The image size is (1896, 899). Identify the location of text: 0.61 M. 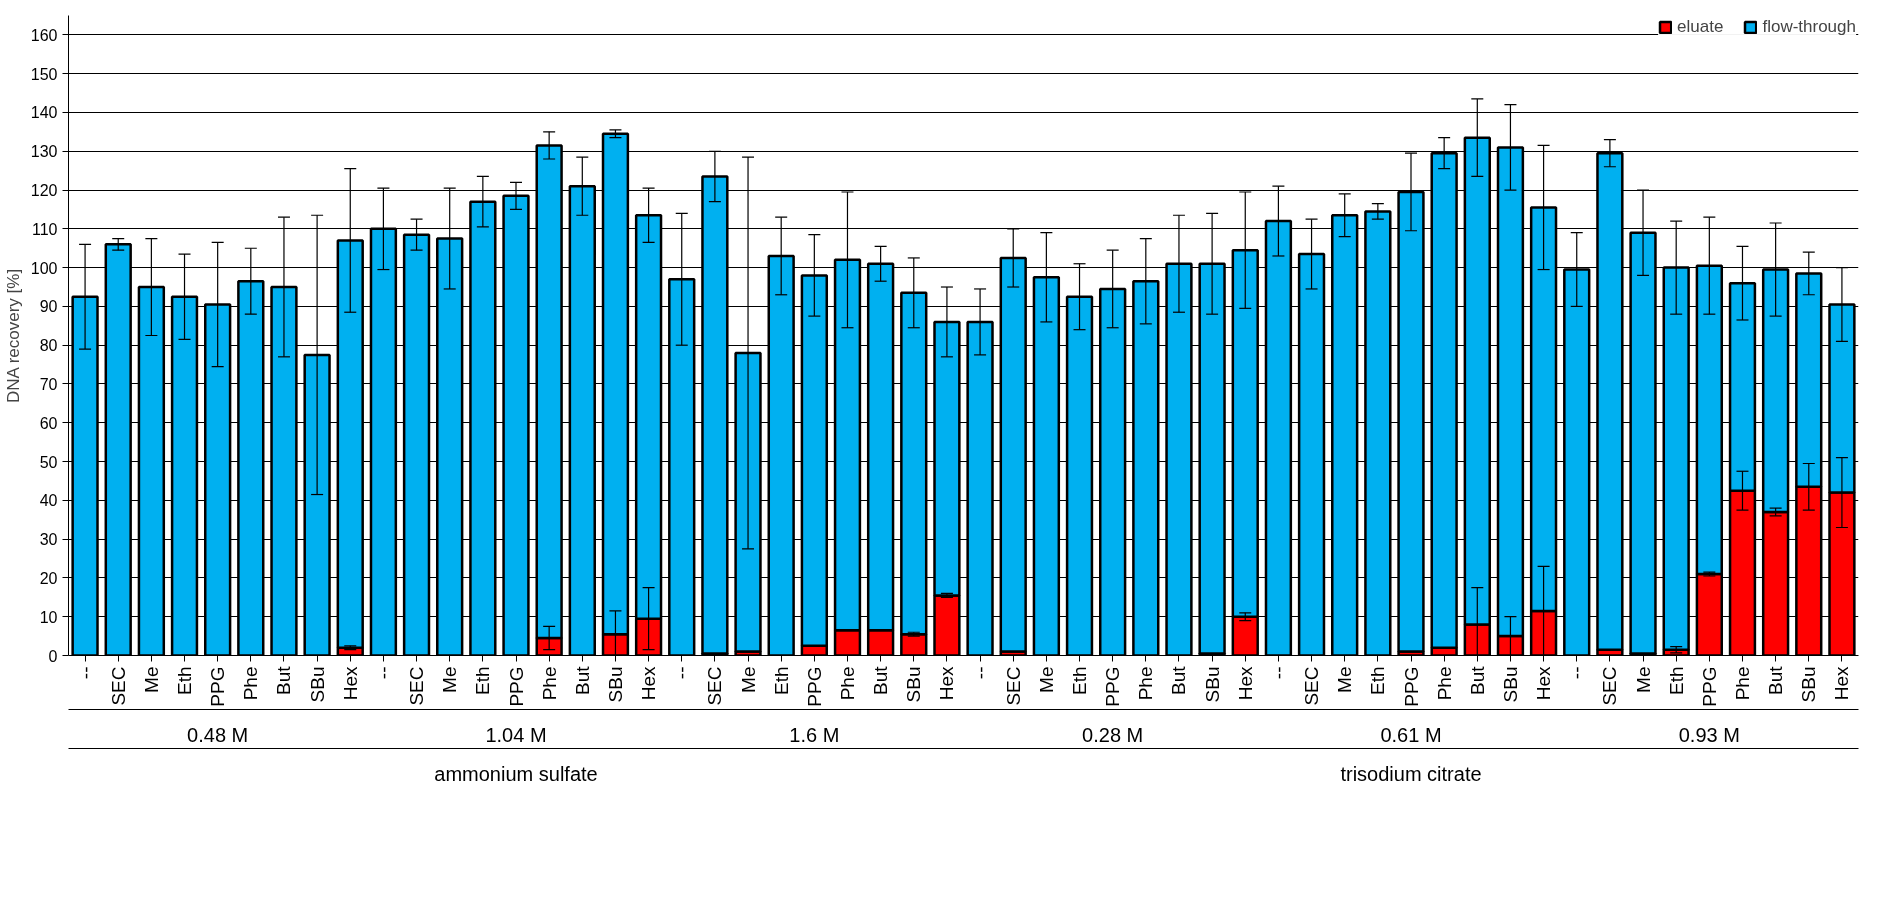
(1411, 734).